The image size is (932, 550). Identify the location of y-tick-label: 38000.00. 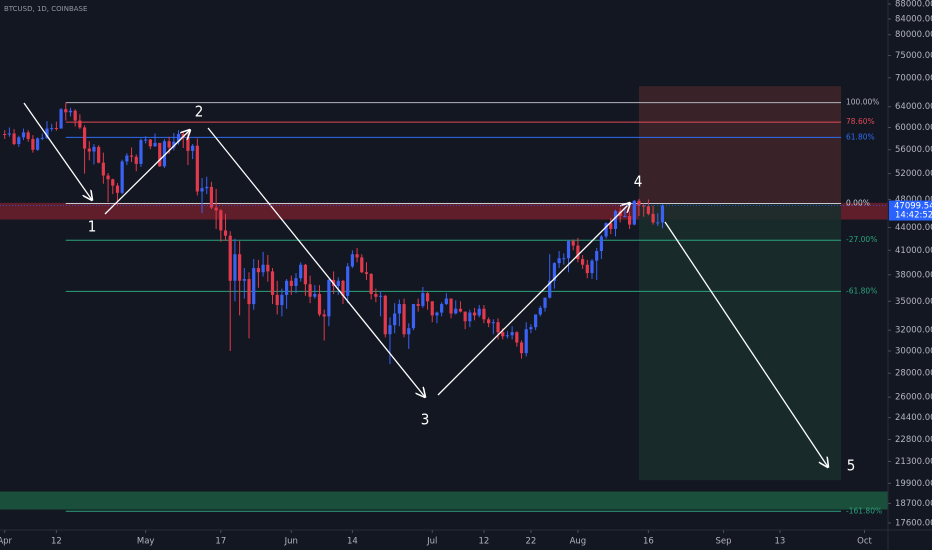
(913, 275).